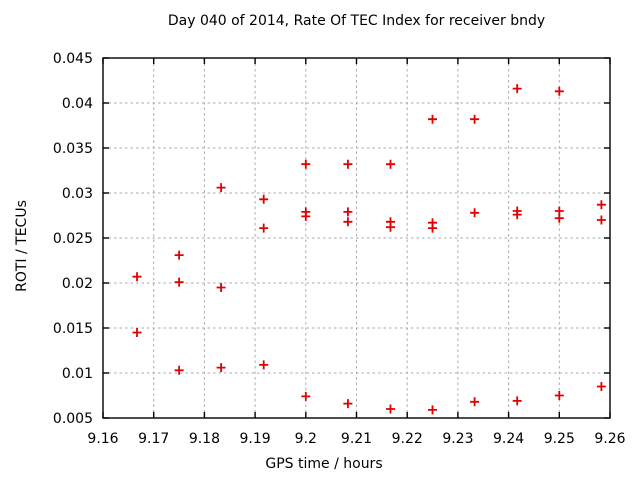  Describe the element at coordinates (73, 419) in the screenshot. I see `y-tick-label: 0.005` at that location.